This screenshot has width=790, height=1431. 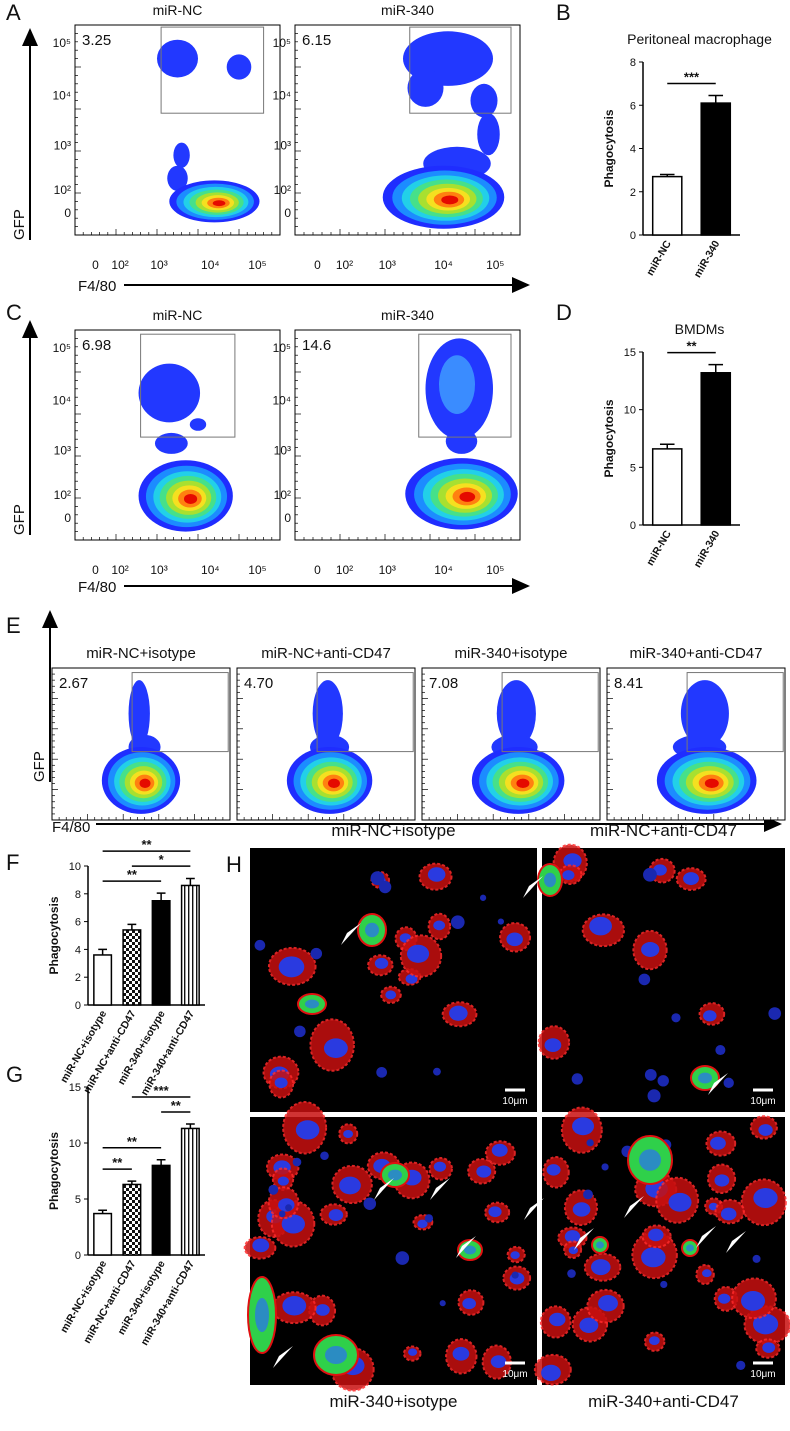 I want to click on y-tick-label: 15, so click(x=75, y=1088).